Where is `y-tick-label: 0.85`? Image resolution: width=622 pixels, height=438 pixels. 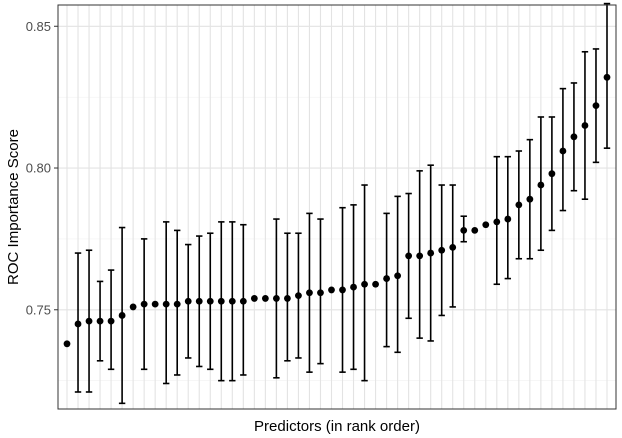 y-tick-label: 0.85 is located at coordinates (38, 26).